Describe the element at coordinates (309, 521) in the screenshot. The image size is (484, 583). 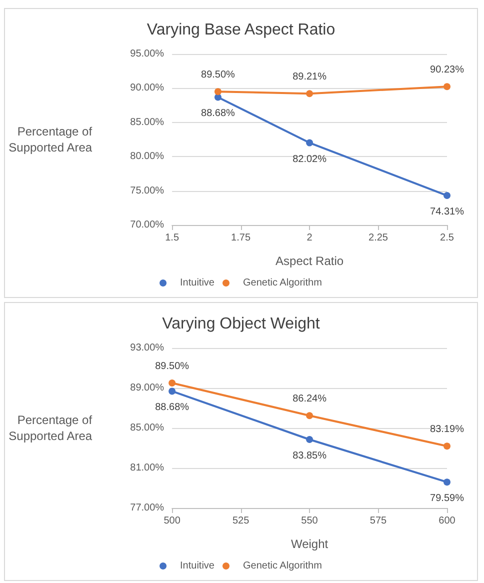
I see `x-tick-label: 550` at that location.